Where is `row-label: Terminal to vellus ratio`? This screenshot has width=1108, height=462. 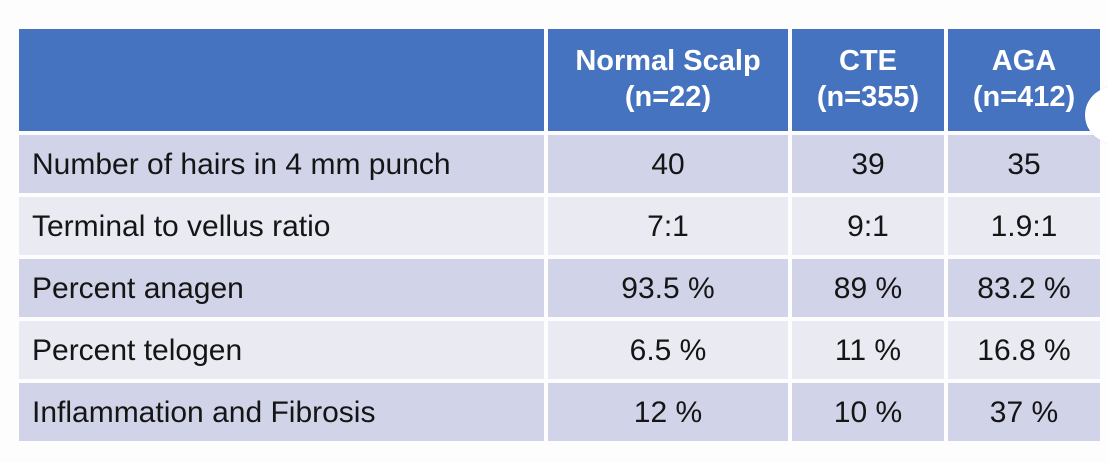
row-label: Terminal to vellus ratio is located at coordinates (281, 226).